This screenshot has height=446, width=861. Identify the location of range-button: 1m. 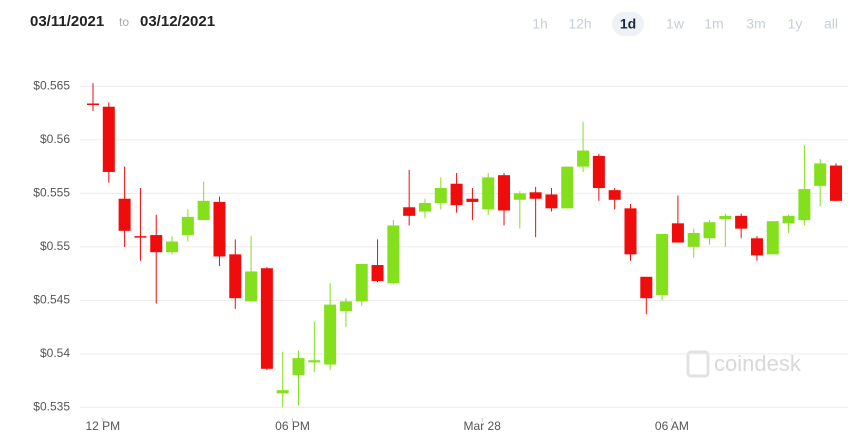
(713, 24).